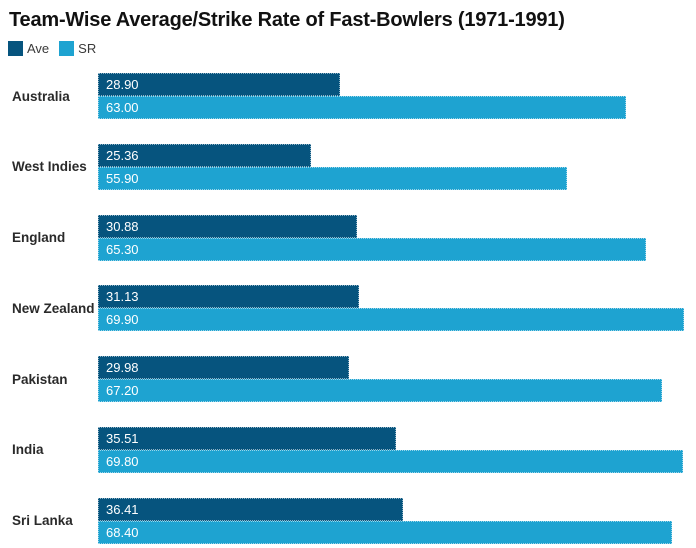  Describe the element at coordinates (219, 84) in the screenshot. I see `bar-ave: 28.90` at that location.